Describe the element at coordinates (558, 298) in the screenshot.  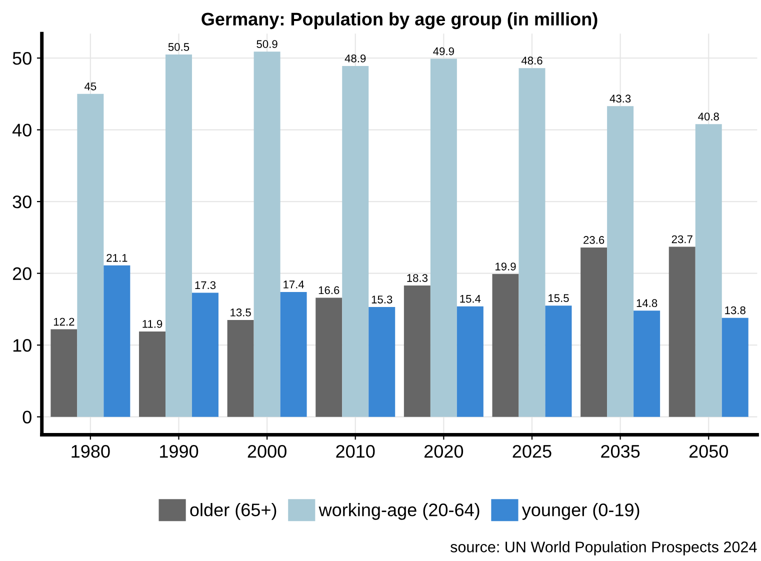
I see `data-label: 15.5` at that location.